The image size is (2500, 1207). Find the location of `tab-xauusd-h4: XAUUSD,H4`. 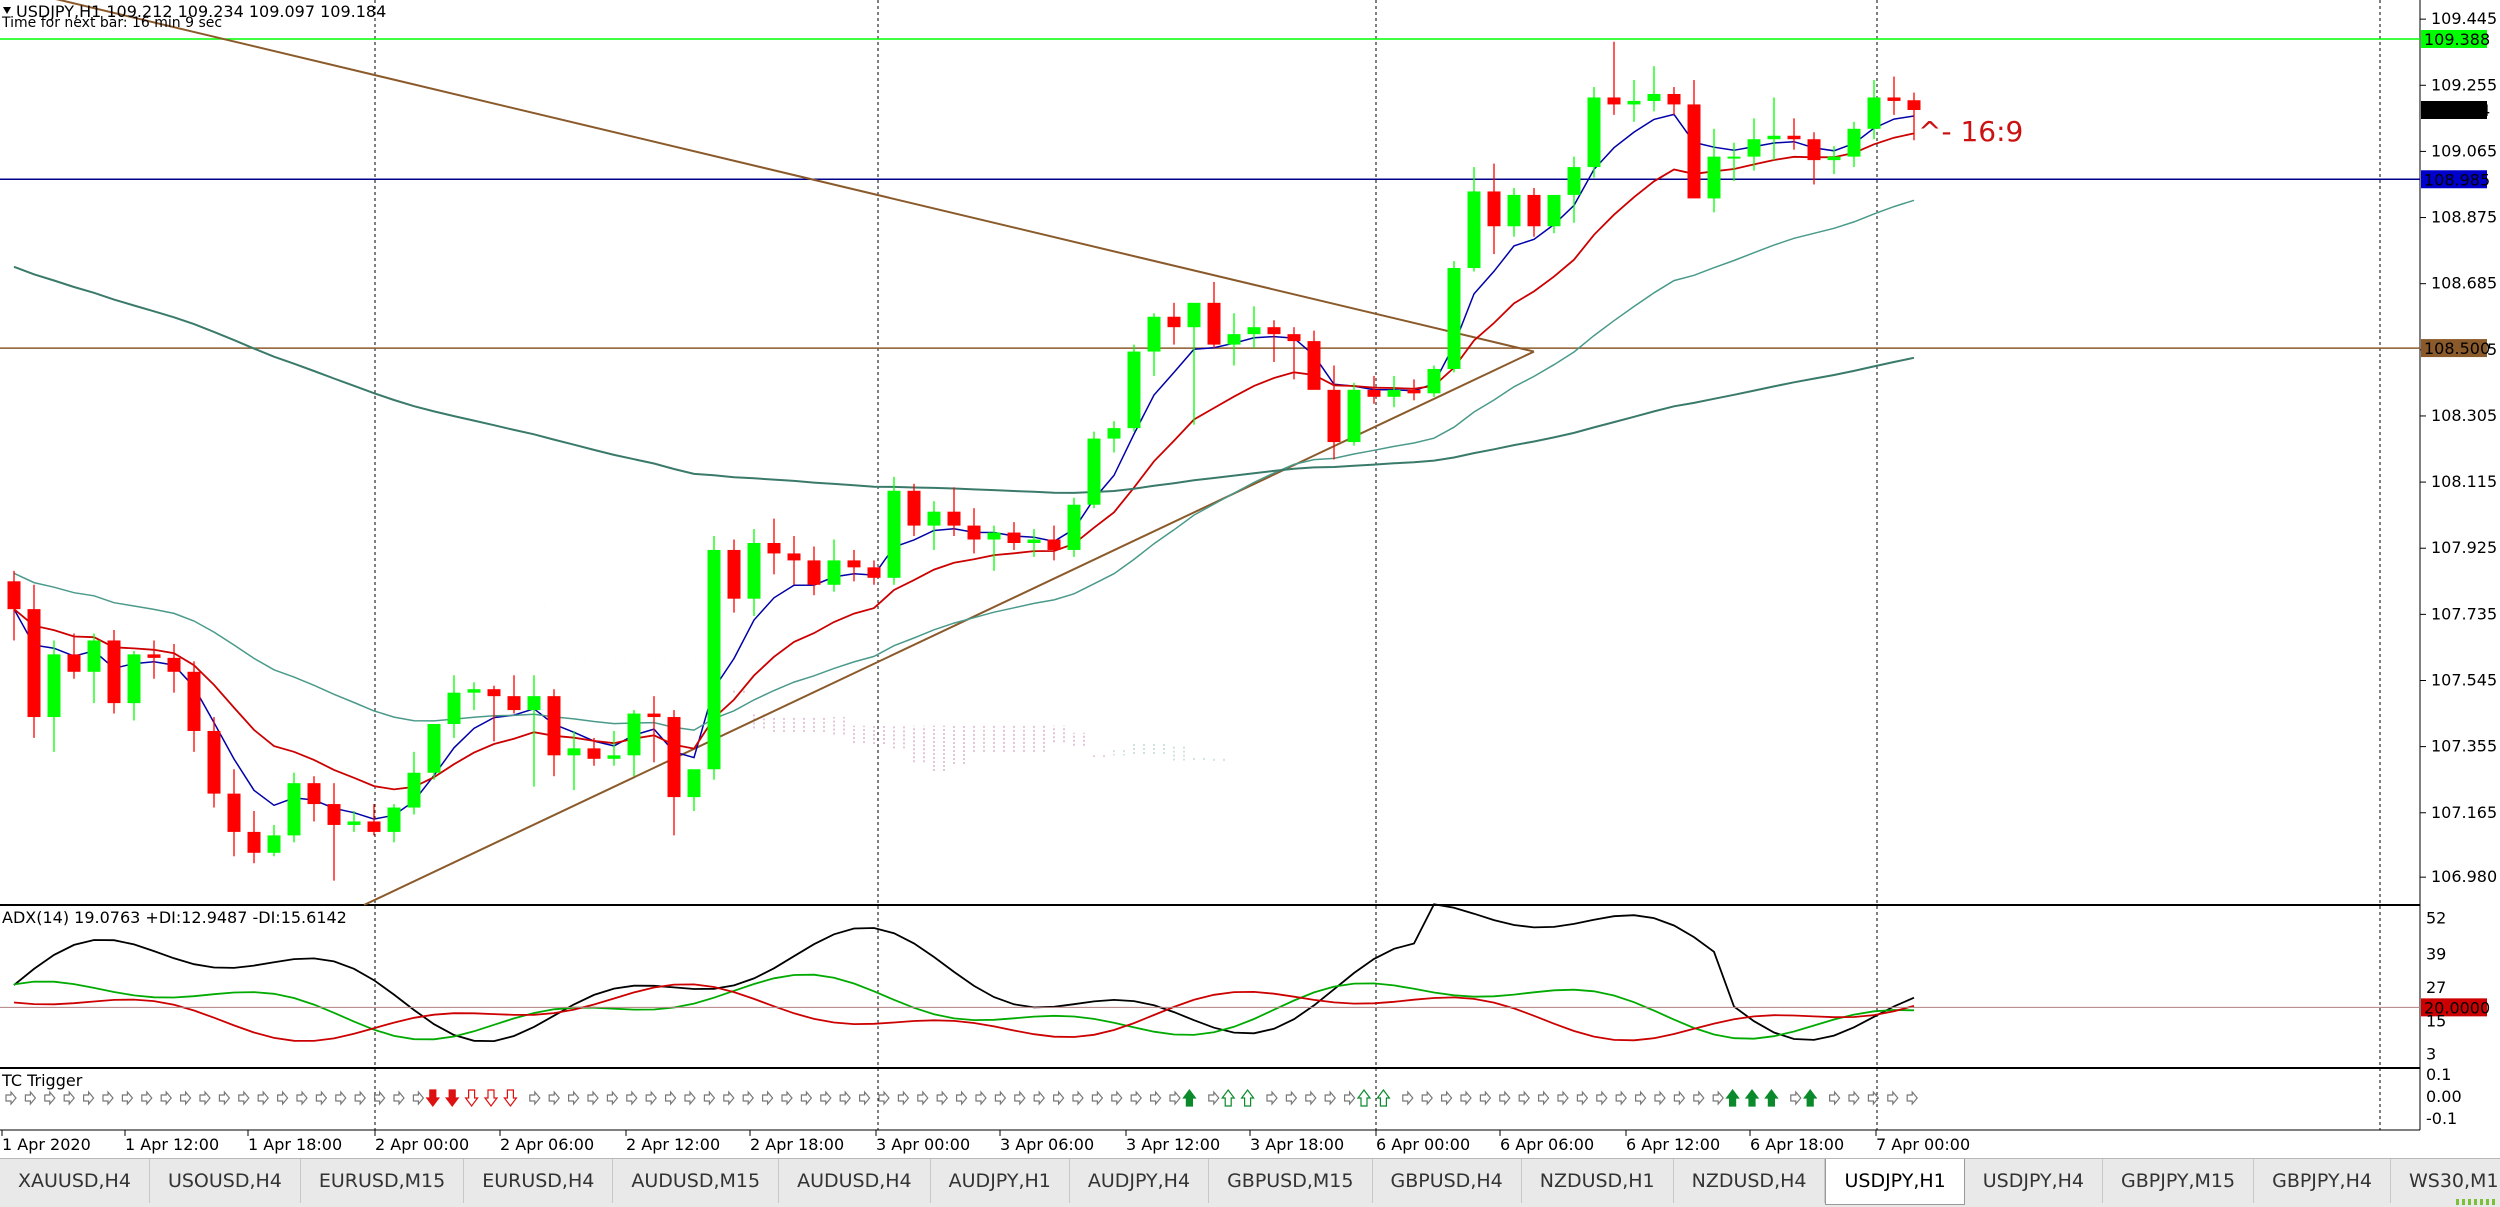

tab-xauusd-h4: XAUUSD,H4 is located at coordinates (75, 1181).